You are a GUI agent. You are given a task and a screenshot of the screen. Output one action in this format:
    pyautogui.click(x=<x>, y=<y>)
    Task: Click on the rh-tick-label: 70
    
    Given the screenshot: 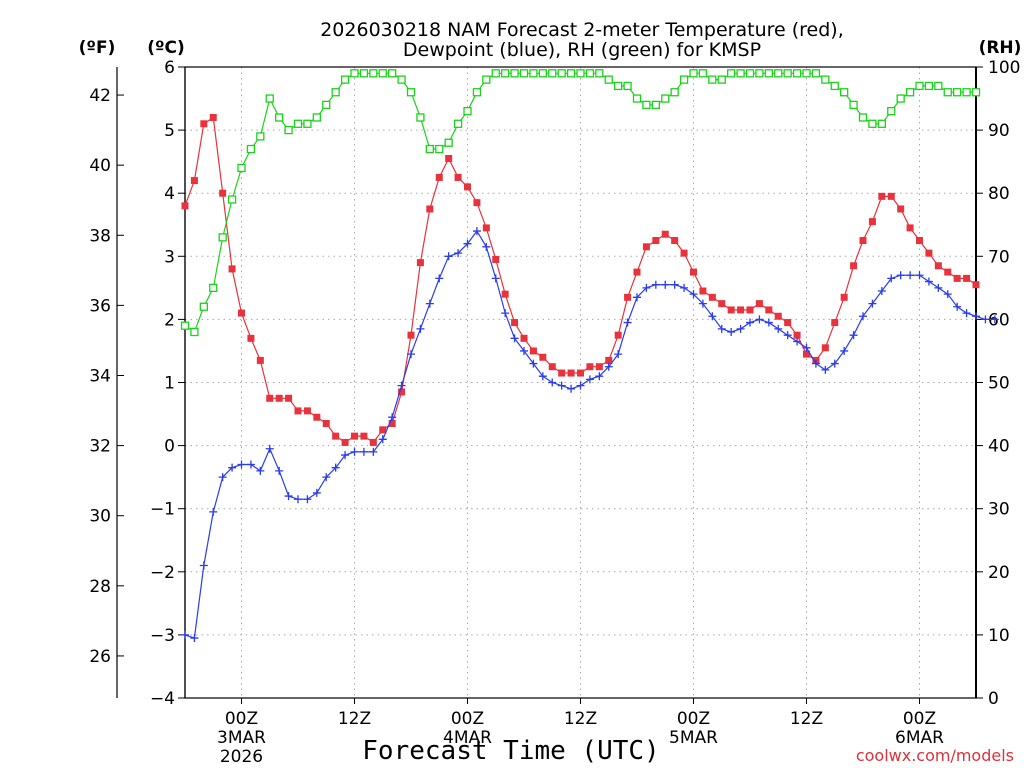 What is the action you would take?
    pyautogui.click(x=999, y=257)
    